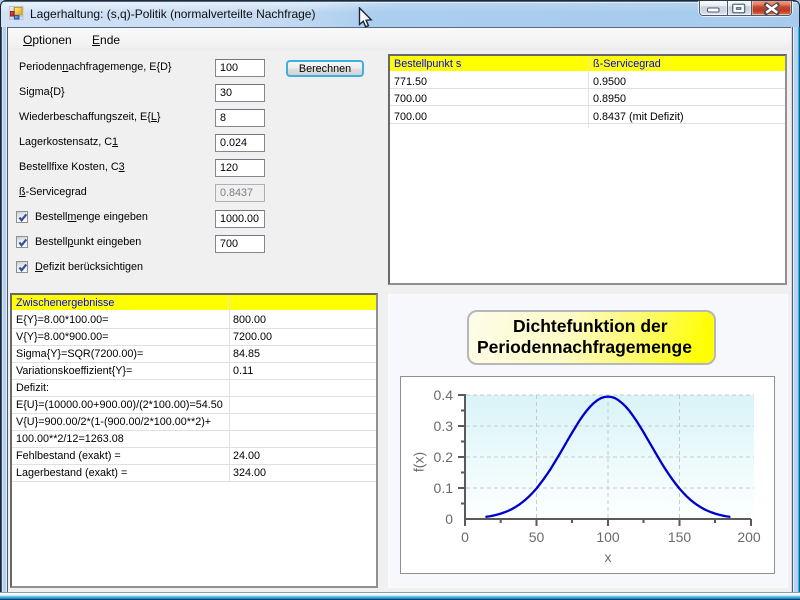 The height and width of the screenshot is (600, 800). What do you see at coordinates (608, 537) in the screenshot?
I see `svg-text: 100` at bounding box center [608, 537].